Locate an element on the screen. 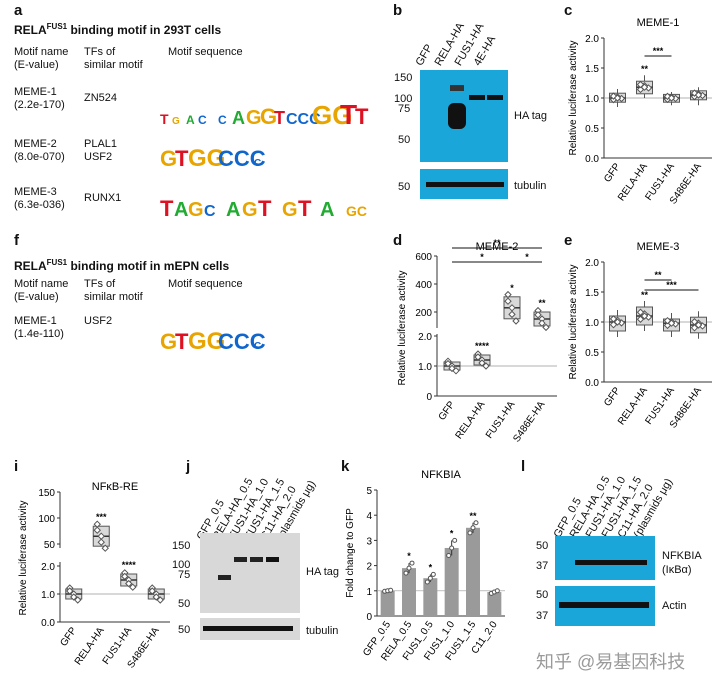 The image size is (720, 685). y-tick-label: 3 is located at coordinates (369, 541).